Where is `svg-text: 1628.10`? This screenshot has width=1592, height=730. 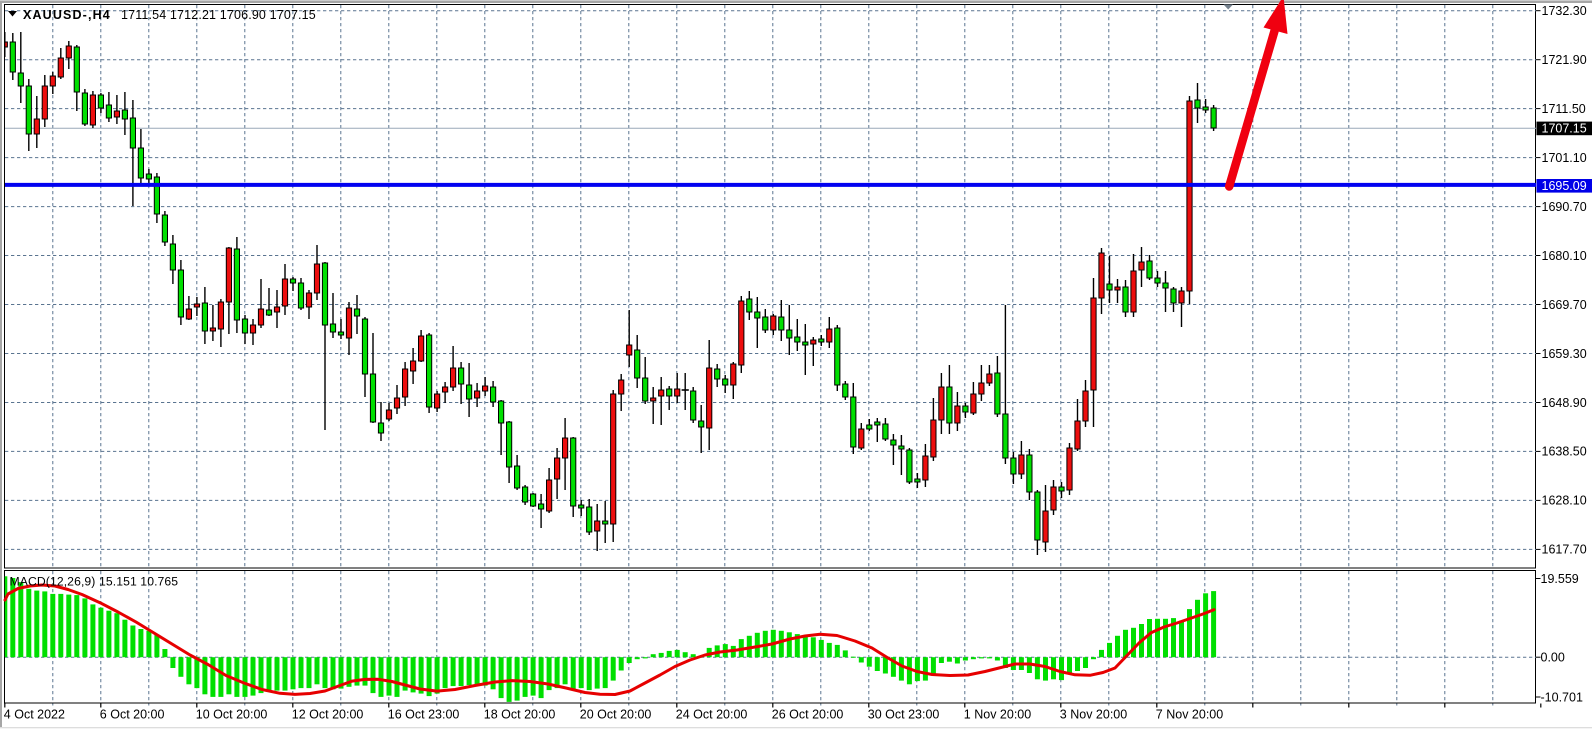 svg-text: 1628.10 is located at coordinates (1564, 501).